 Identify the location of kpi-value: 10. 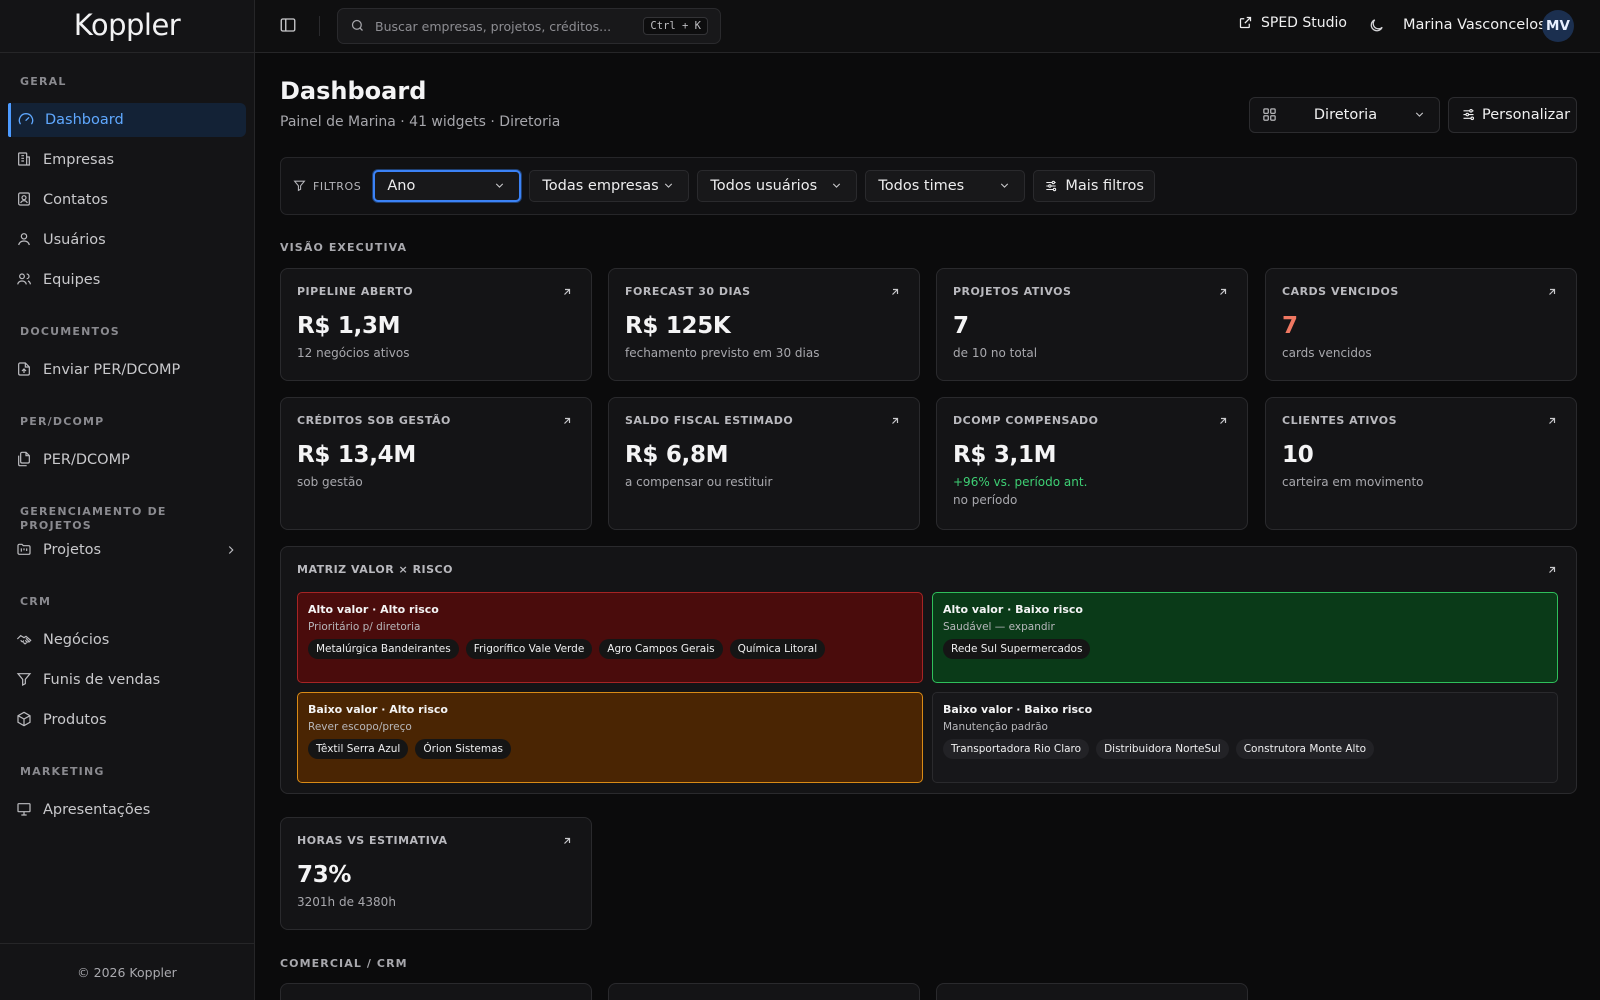
(1298, 455).